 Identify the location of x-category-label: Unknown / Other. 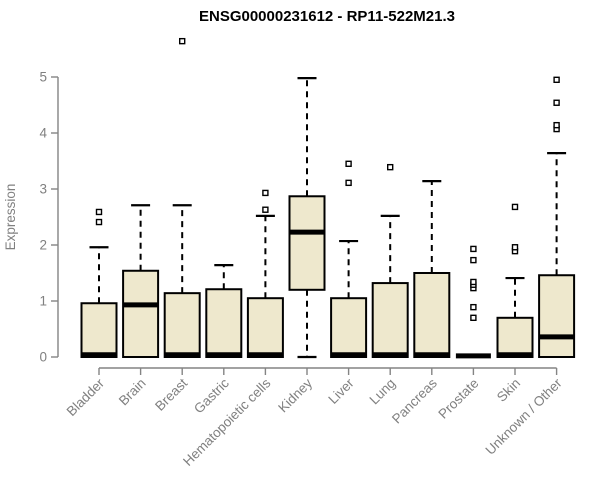
(523, 416).